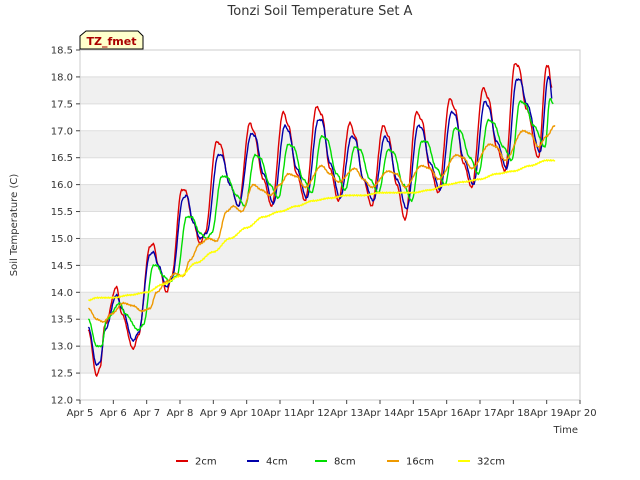 This screenshot has width=640, height=480. Describe the element at coordinates (62, 131) in the screenshot. I see `y-tick-label: 17.0` at that location.